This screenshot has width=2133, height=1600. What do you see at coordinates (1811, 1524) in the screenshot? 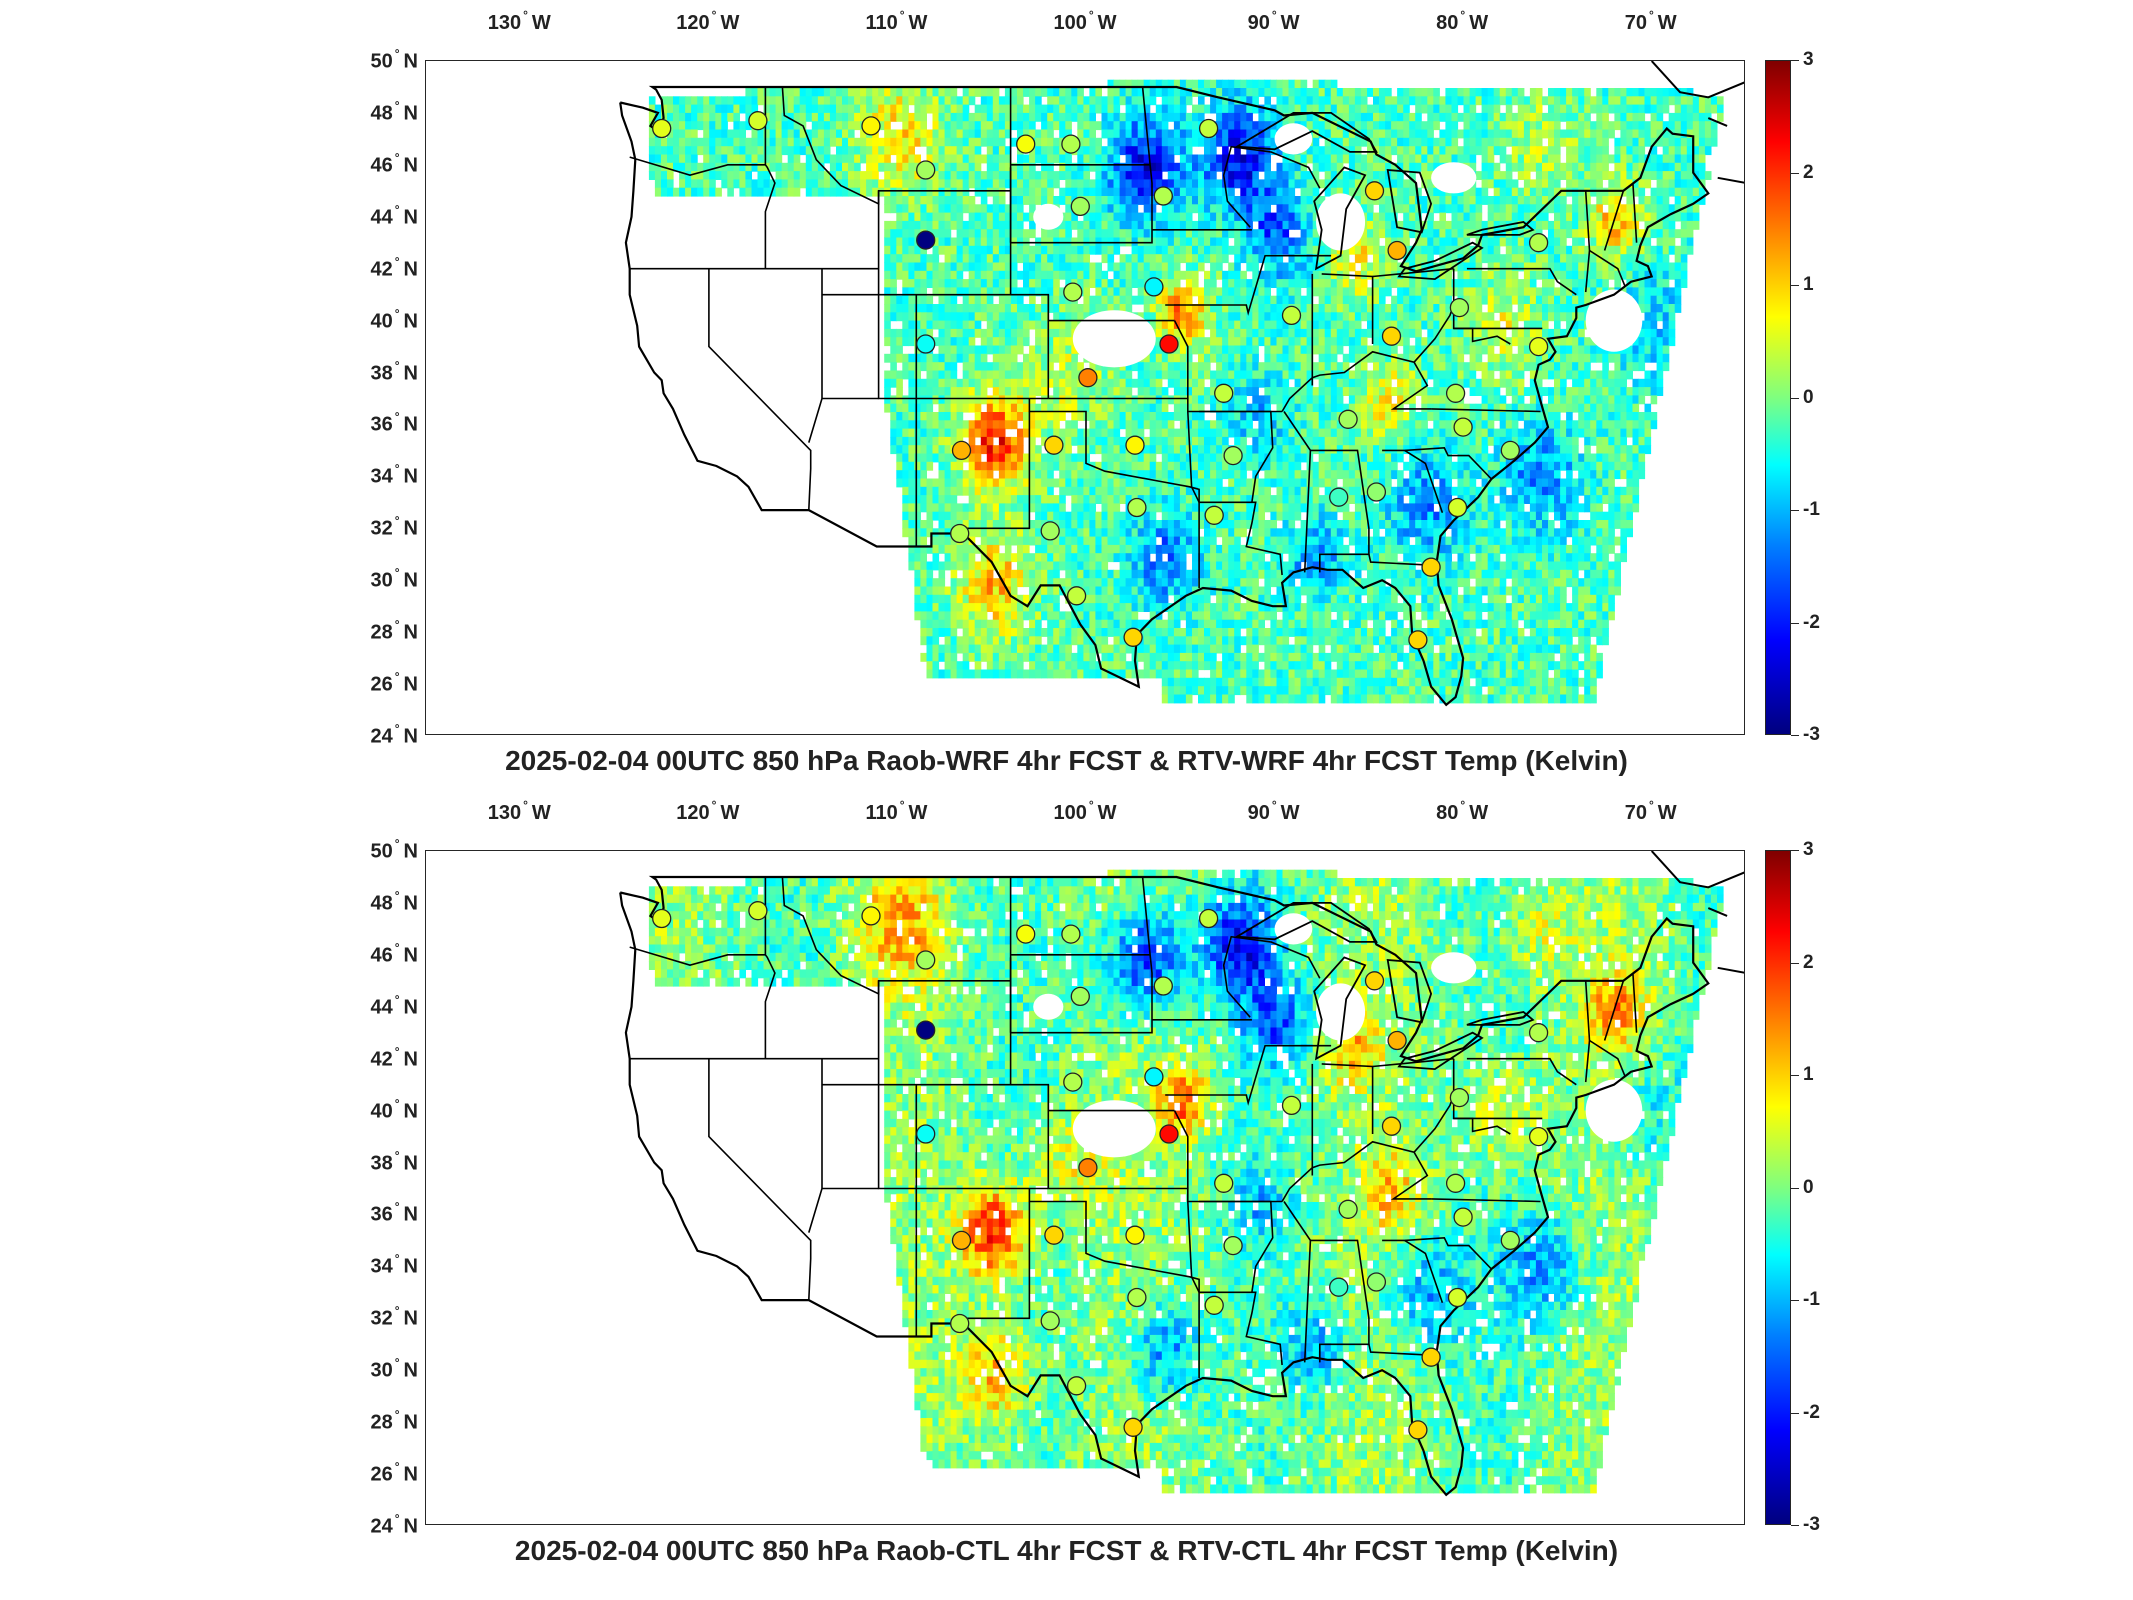
I see `colorbar-tick-label: -3` at bounding box center [1811, 1524].